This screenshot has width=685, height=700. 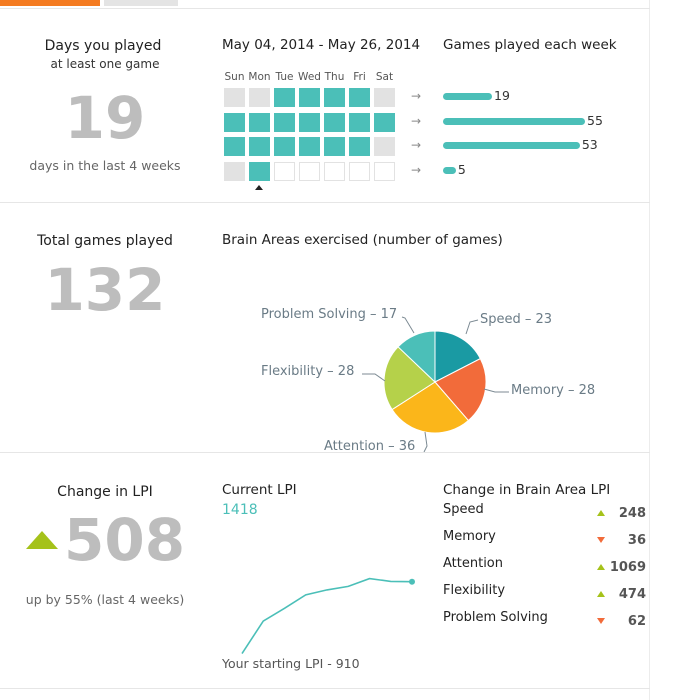 I want to click on up-arrow-icon, so click(x=42, y=540).